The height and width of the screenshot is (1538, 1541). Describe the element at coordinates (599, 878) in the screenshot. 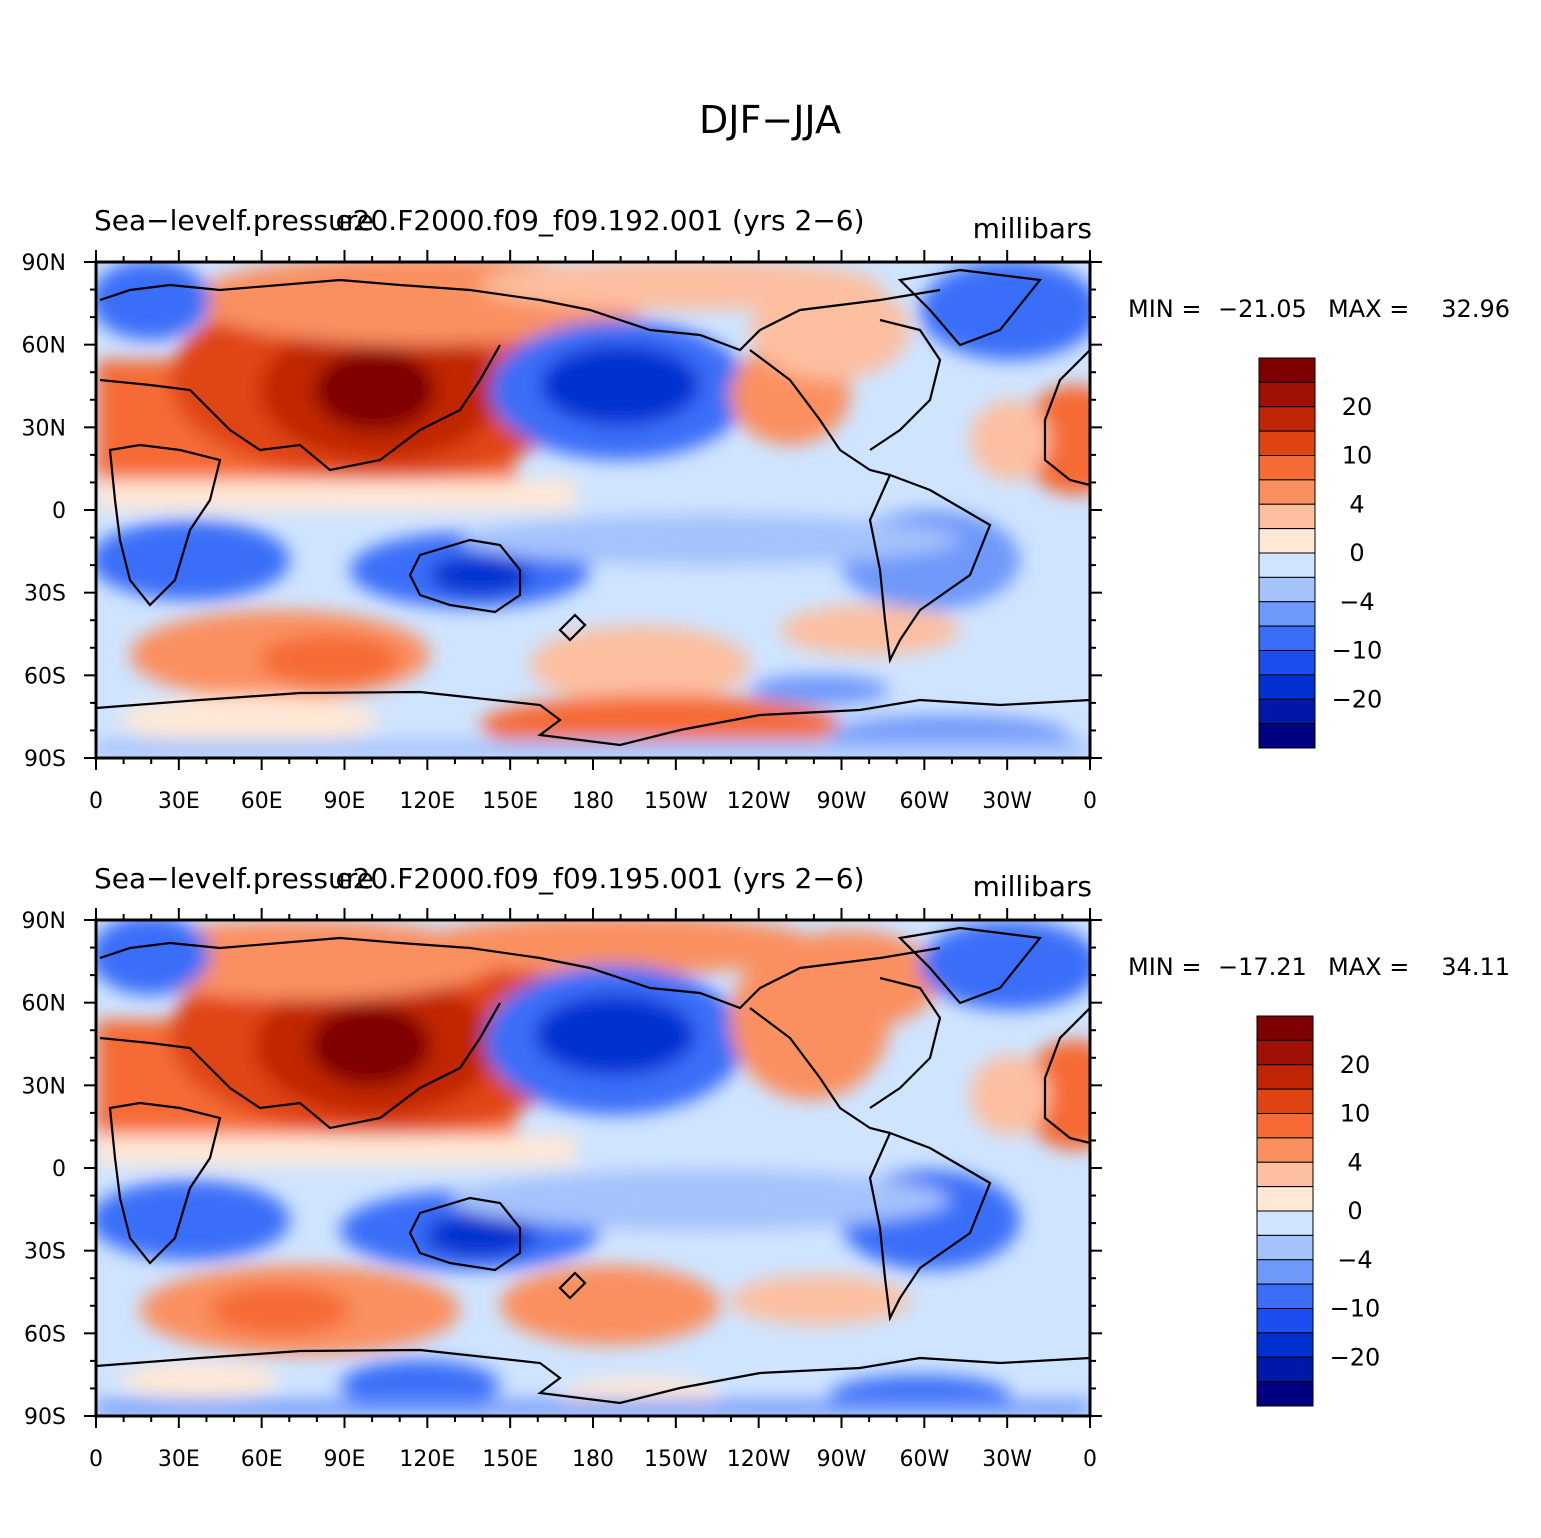

I see `panel-2-center-title: e20.F2000.f09_f09.195.001 (yrs 2−6)` at that location.